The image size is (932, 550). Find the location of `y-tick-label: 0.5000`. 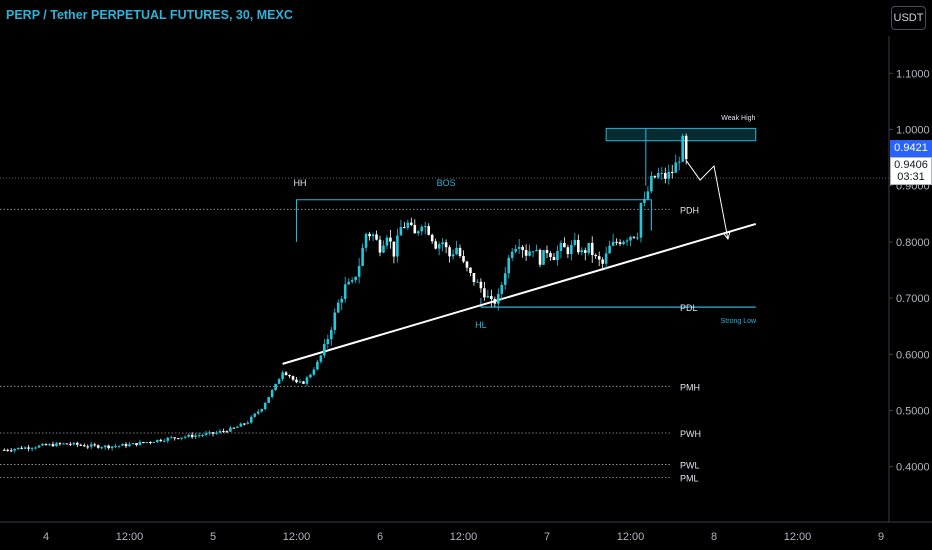

y-tick-label: 0.5000 is located at coordinates (913, 412).